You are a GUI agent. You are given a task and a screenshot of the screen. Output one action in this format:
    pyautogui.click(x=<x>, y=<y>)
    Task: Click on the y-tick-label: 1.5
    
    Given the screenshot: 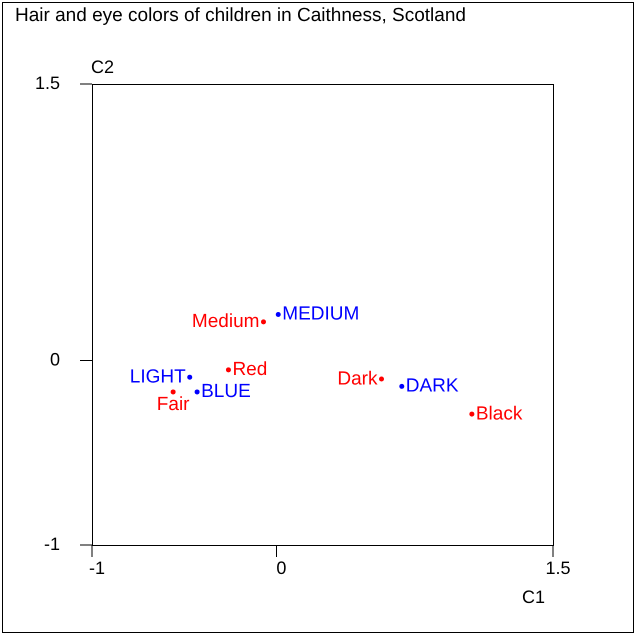 What is the action you would take?
    pyautogui.click(x=47, y=82)
    